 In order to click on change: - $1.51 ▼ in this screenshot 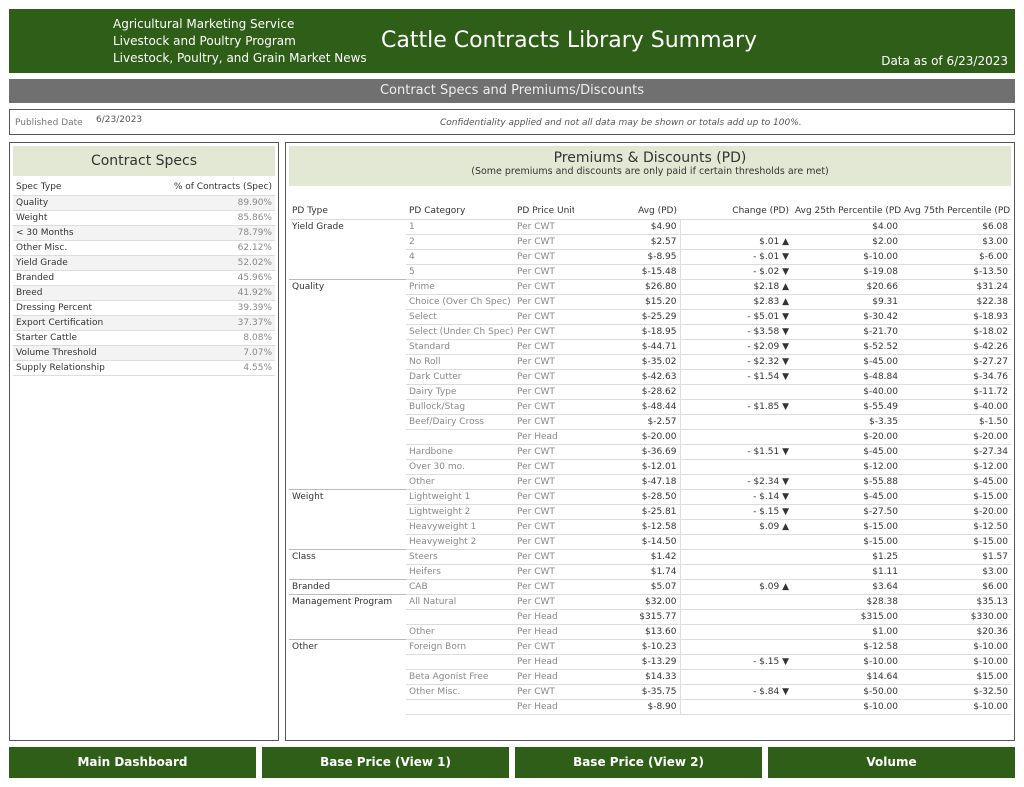, I will do `click(736, 452)`.